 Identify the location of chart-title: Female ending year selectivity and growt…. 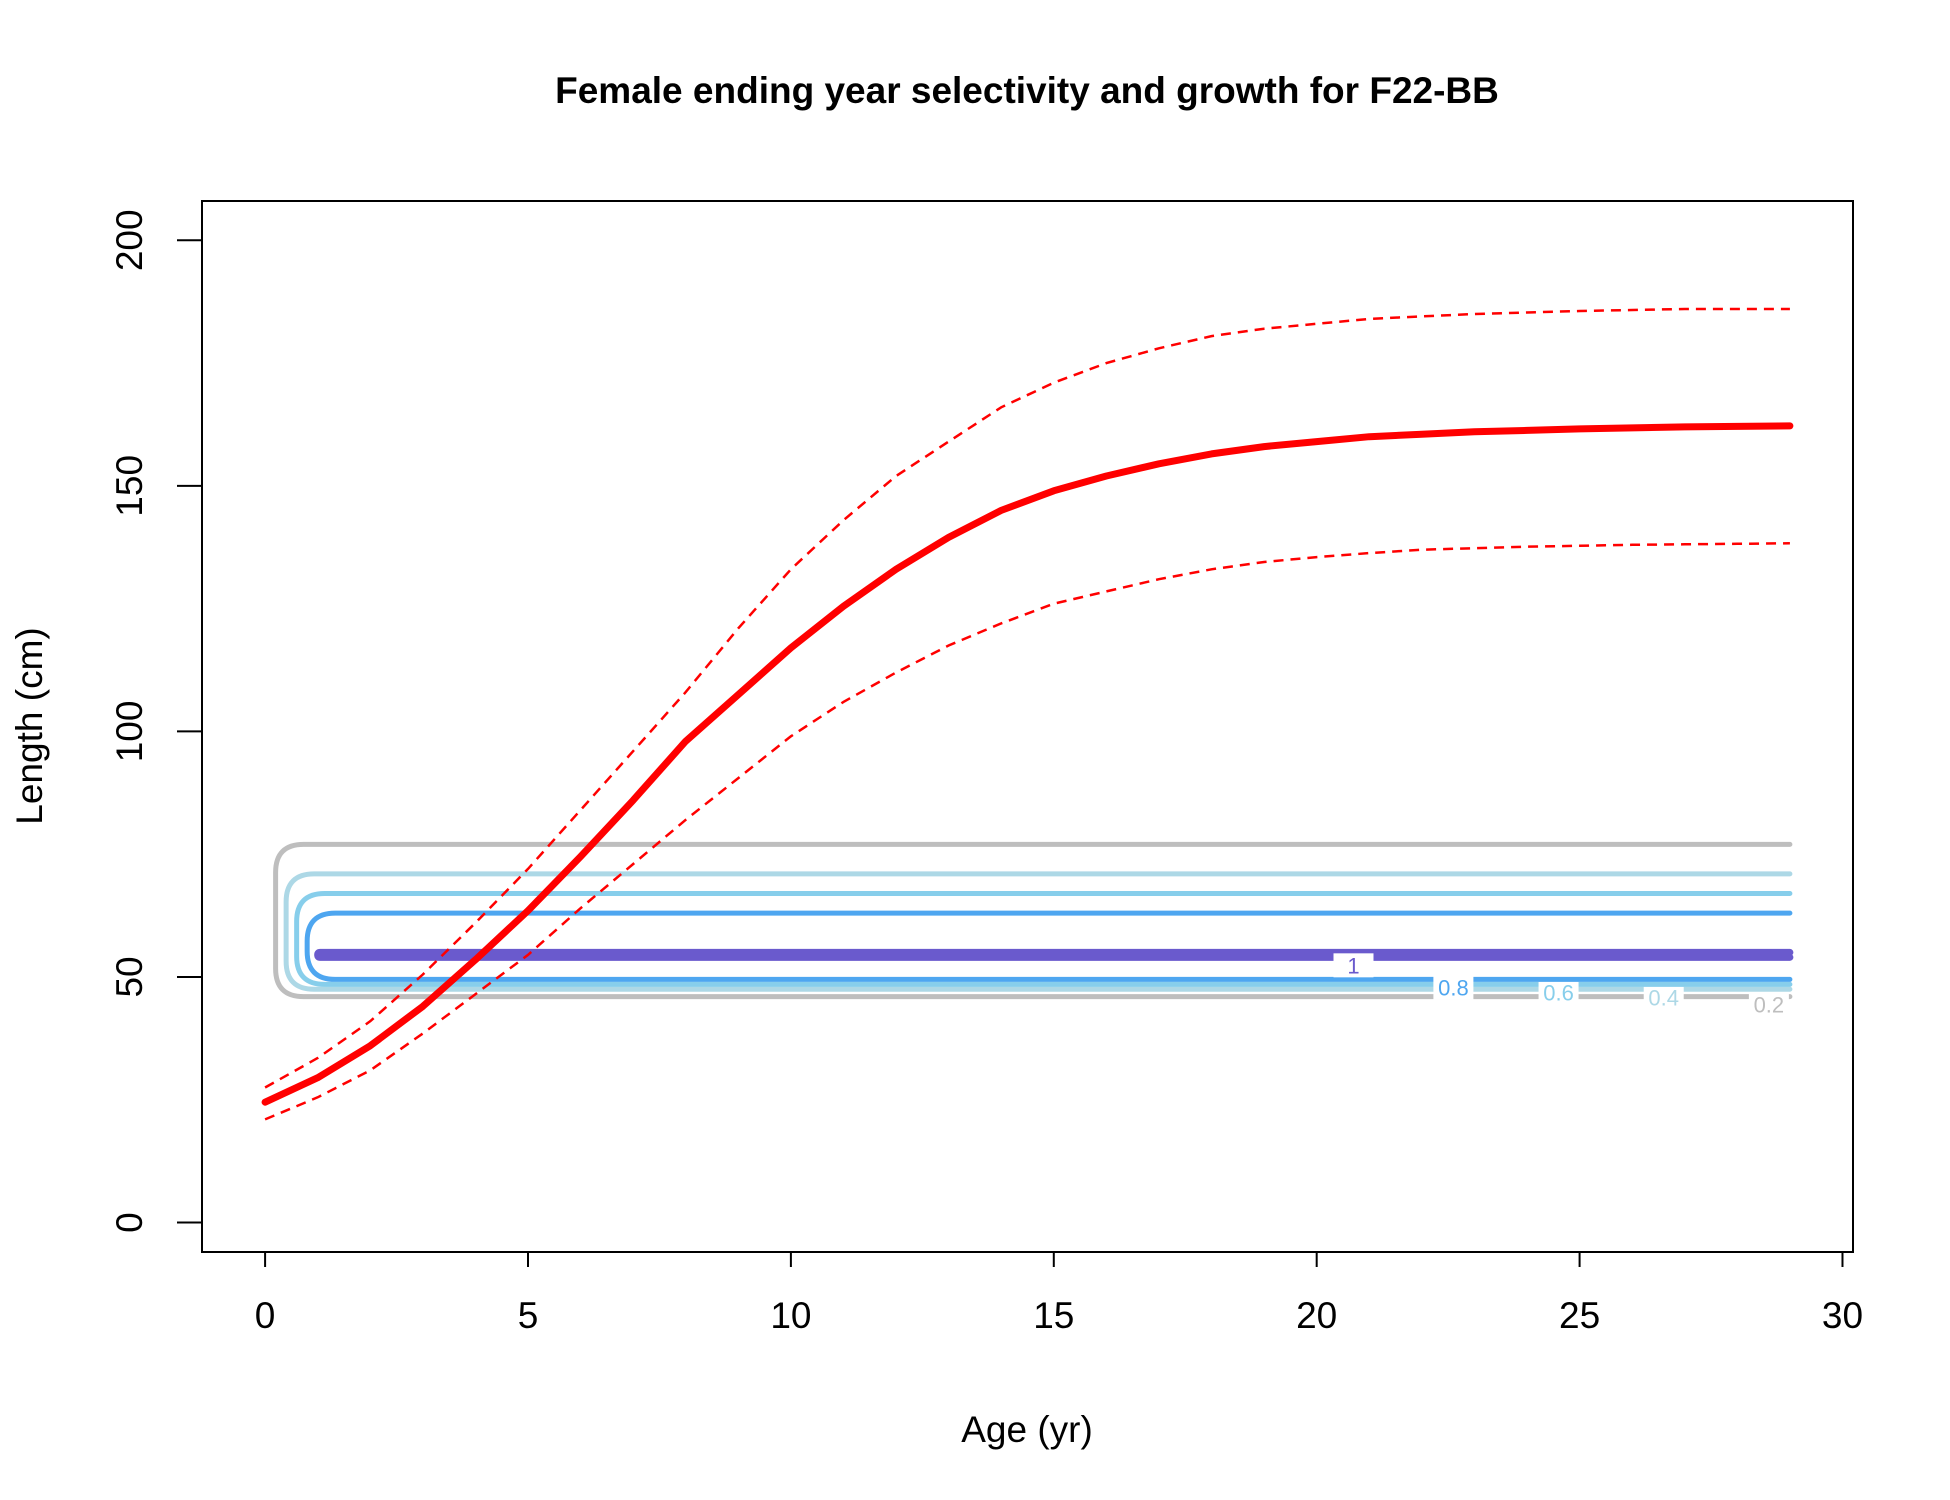
(1027, 90).